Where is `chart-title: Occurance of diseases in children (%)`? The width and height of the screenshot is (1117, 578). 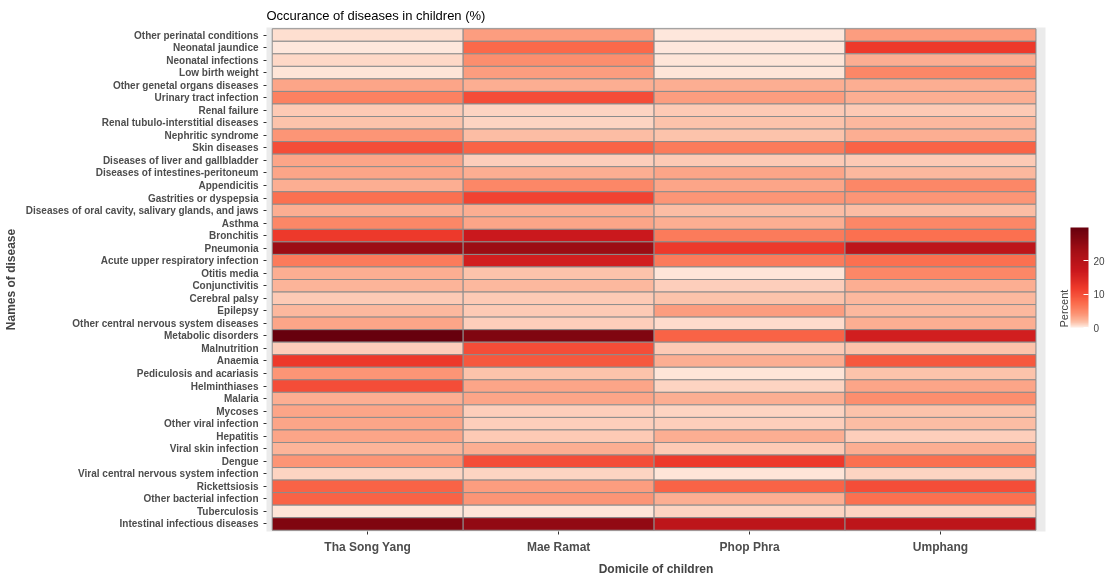 chart-title: Occurance of diseases in children (%) is located at coordinates (376, 15).